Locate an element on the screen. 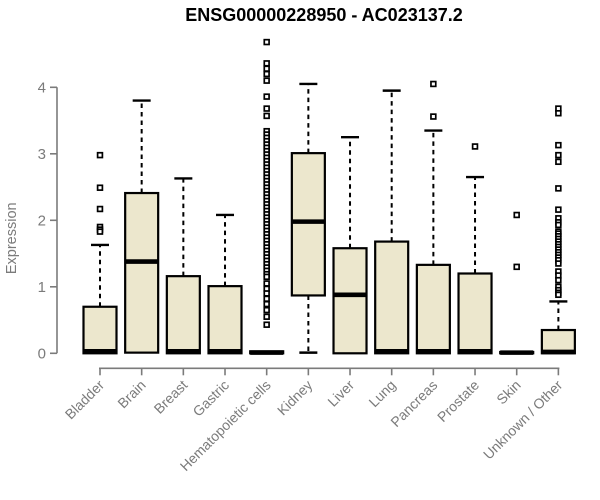  y-tick-label: 2 is located at coordinates (42, 220).